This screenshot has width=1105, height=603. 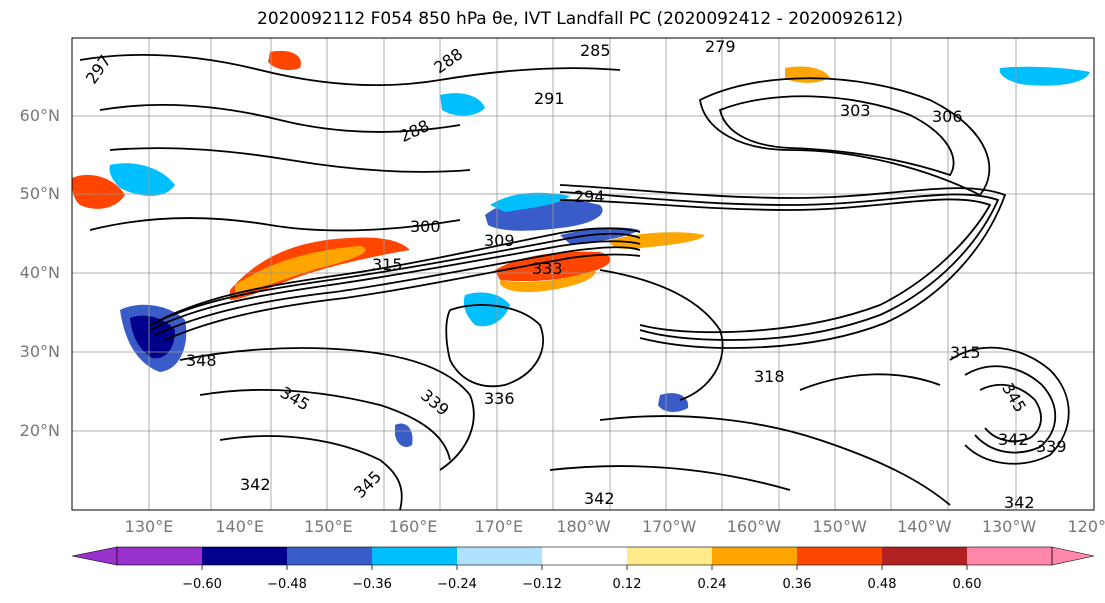 What do you see at coordinates (967, 584) in the screenshot?
I see `colorbar-tick-label: 0.60` at bounding box center [967, 584].